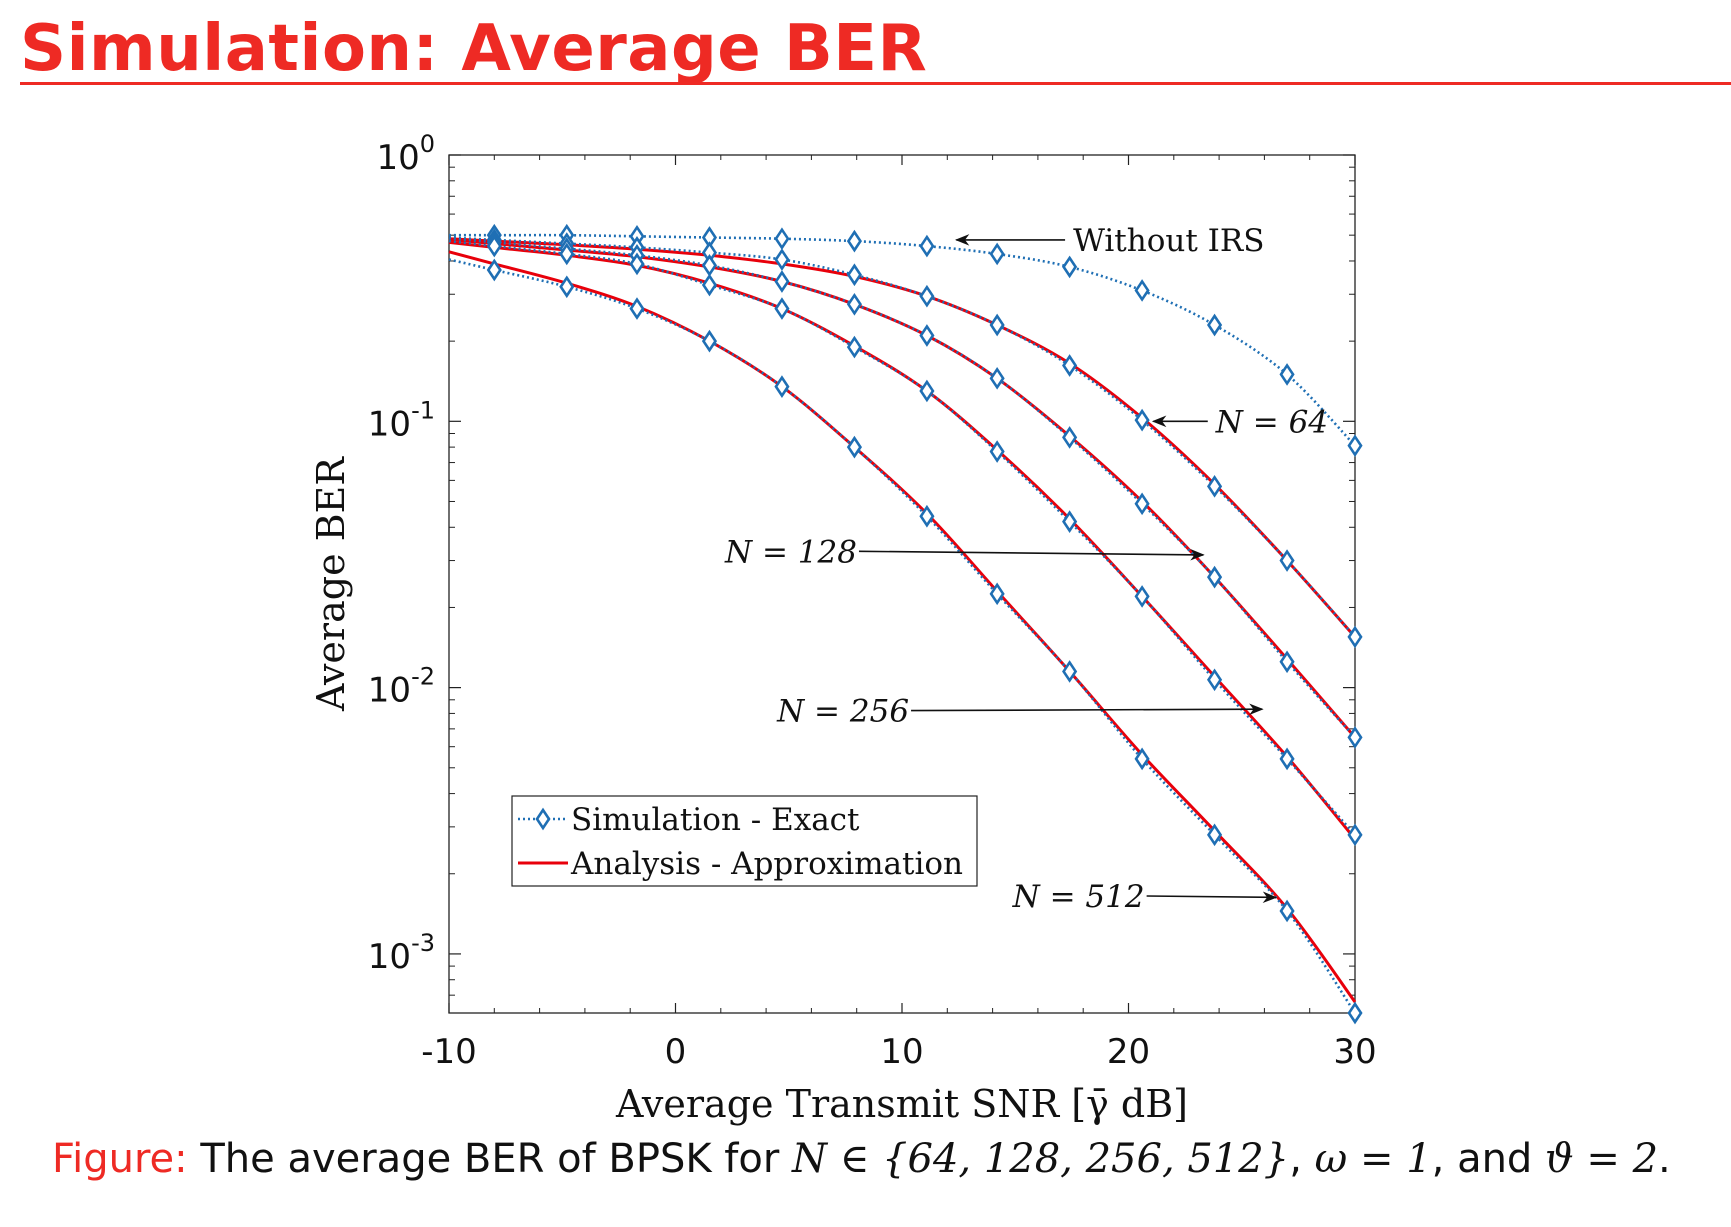  What do you see at coordinates (875, 83) in the screenshot?
I see `title-rule` at bounding box center [875, 83].